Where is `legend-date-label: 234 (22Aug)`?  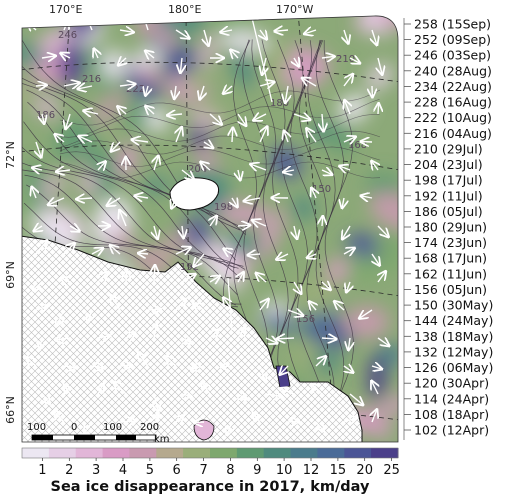
legend-date-label: 234 (22Aug) is located at coordinates (453, 86).